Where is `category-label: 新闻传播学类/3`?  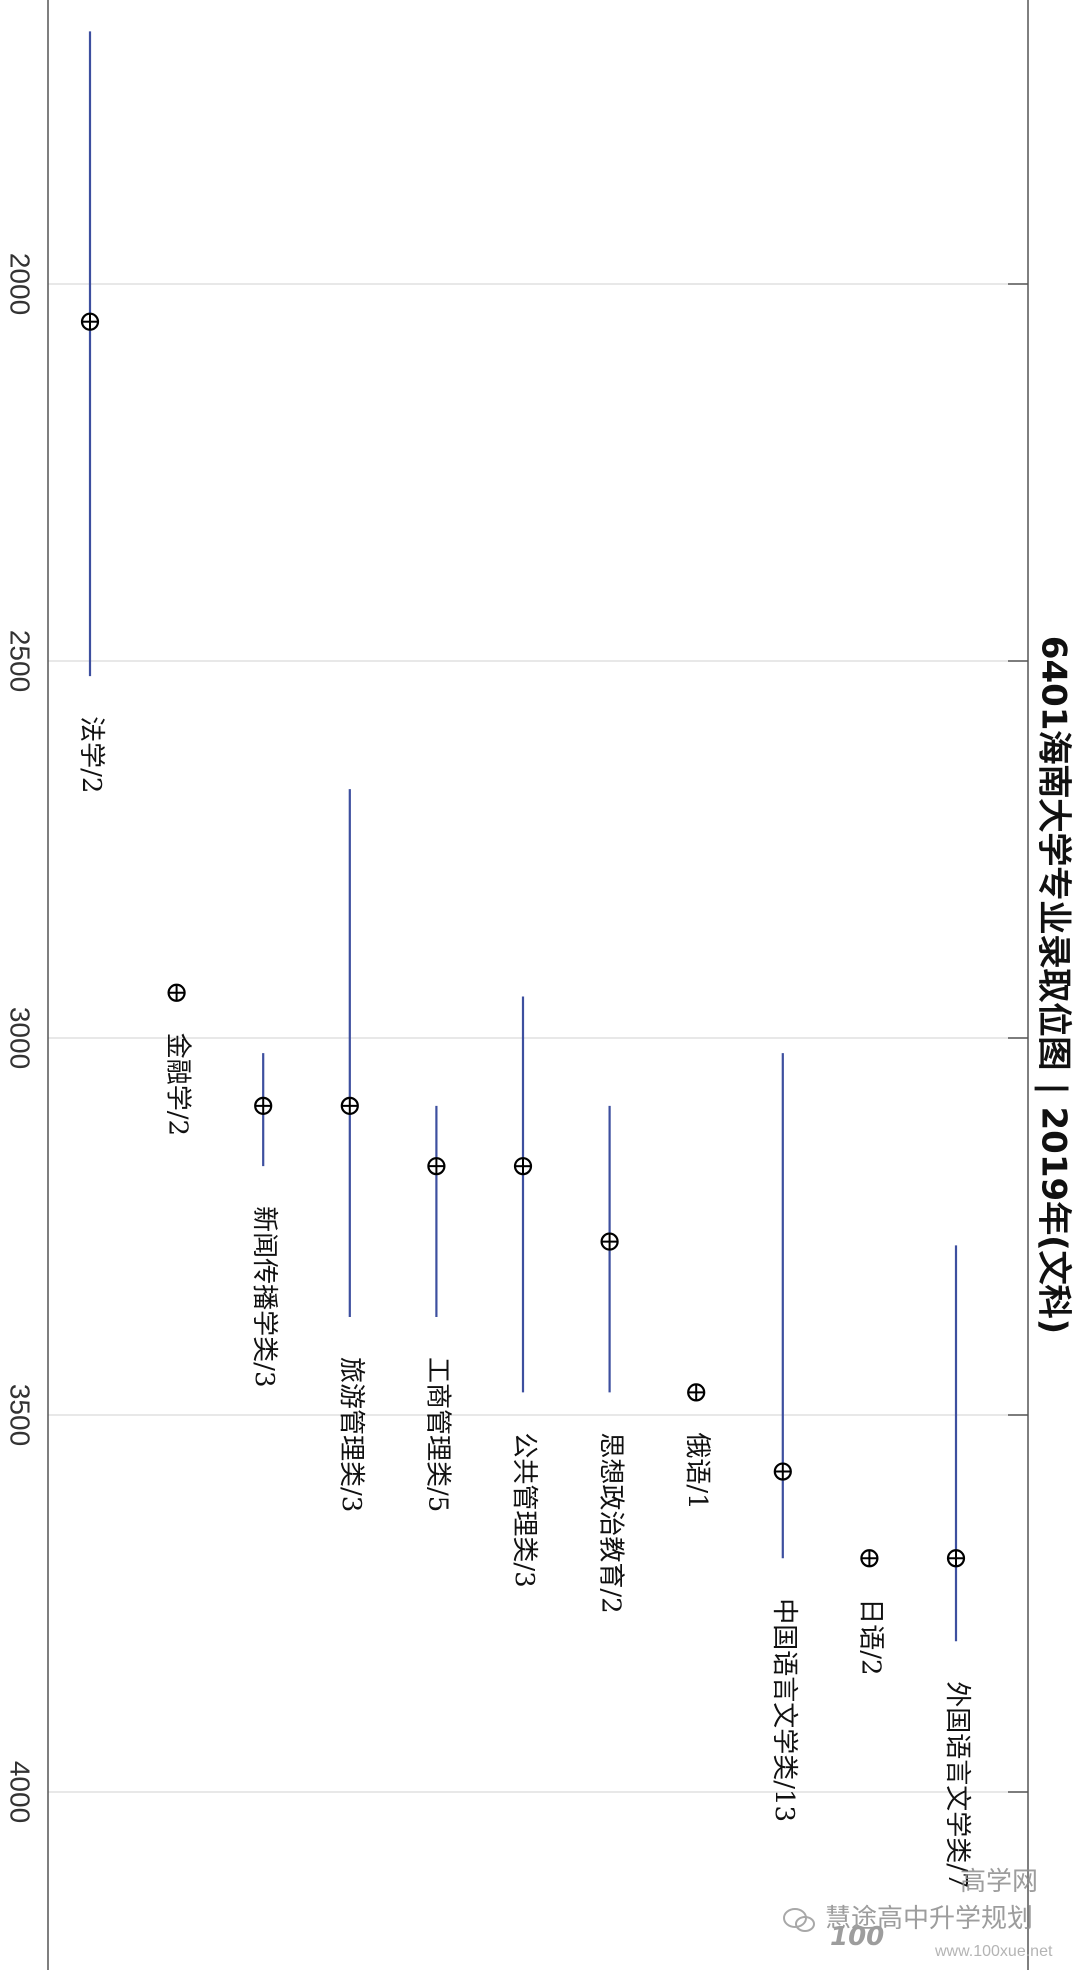
category-label: 新闻传播学类/3 is located at coordinates (264, 1296).